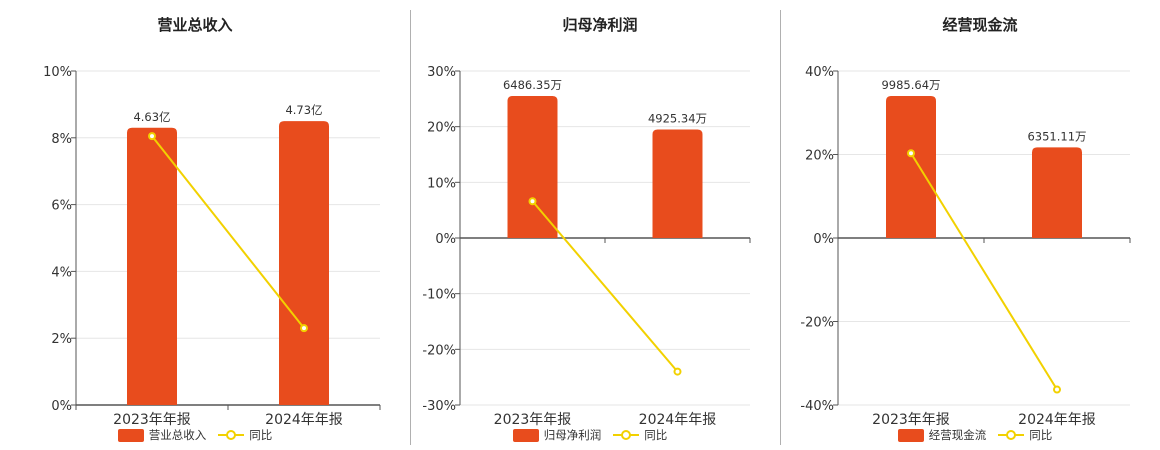 This screenshot has height=450, width=1160. What do you see at coordinates (980, 25) in the screenshot?
I see `chart-title: 经营现金流` at bounding box center [980, 25].